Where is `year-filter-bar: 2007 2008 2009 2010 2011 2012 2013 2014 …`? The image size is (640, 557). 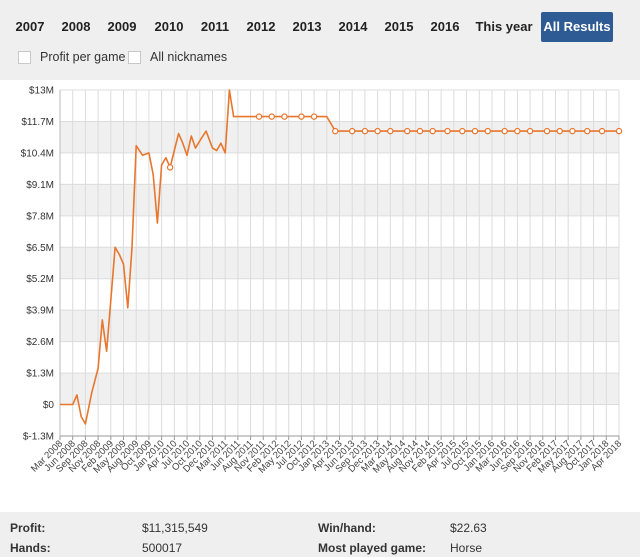 year-filter-bar: 2007 2008 2009 2010 2011 2012 2013 2014 … is located at coordinates (320, 40).